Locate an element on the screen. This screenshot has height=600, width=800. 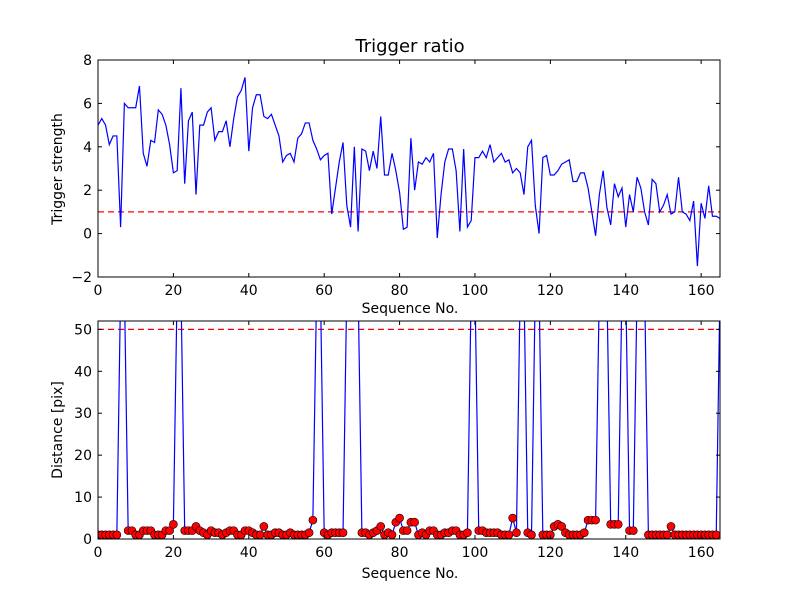
y-tick-label: 8 is located at coordinates (87, 61).